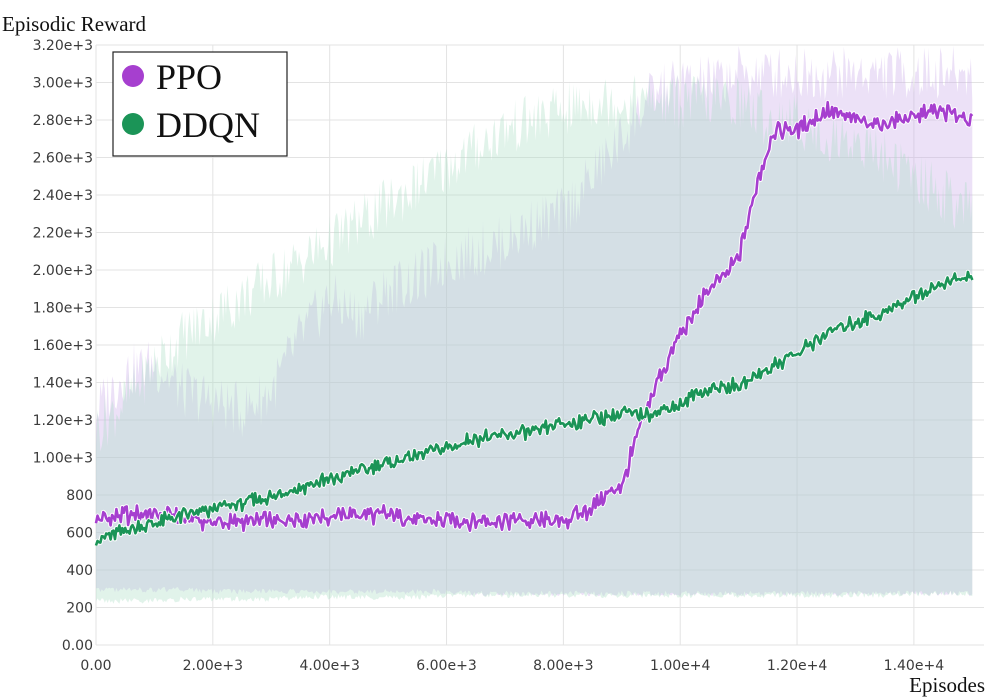 This screenshot has height=698, width=993. I want to click on legend-marker-ddqn, so click(133, 124).